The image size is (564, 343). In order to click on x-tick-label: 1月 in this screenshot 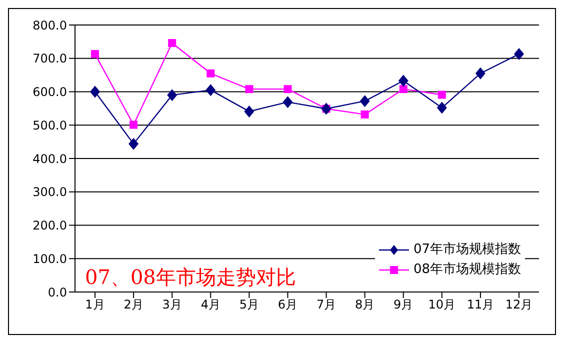, I will do `click(95, 305)`.